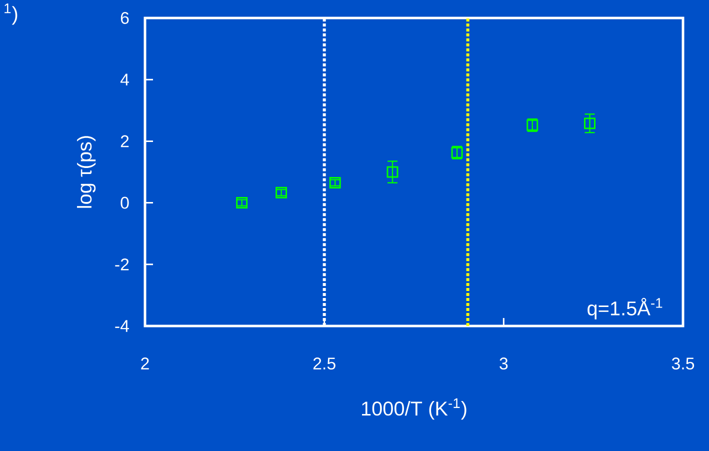 The height and width of the screenshot is (451, 709). I want to click on y-tick-label: 4, so click(124, 80).